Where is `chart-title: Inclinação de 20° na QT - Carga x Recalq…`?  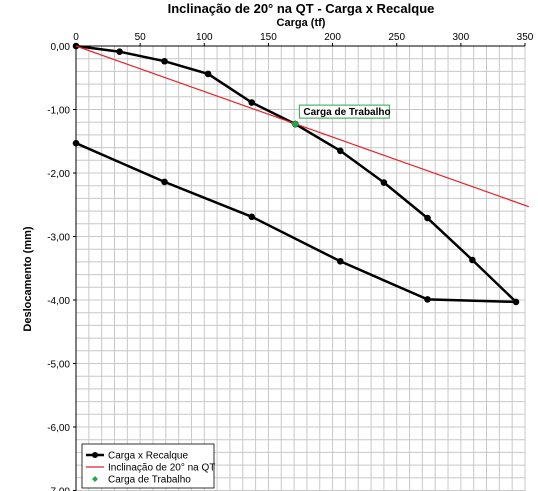
chart-title: Inclinação de 20° na QT - Carga x Recalq… is located at coordinates (301, 8).